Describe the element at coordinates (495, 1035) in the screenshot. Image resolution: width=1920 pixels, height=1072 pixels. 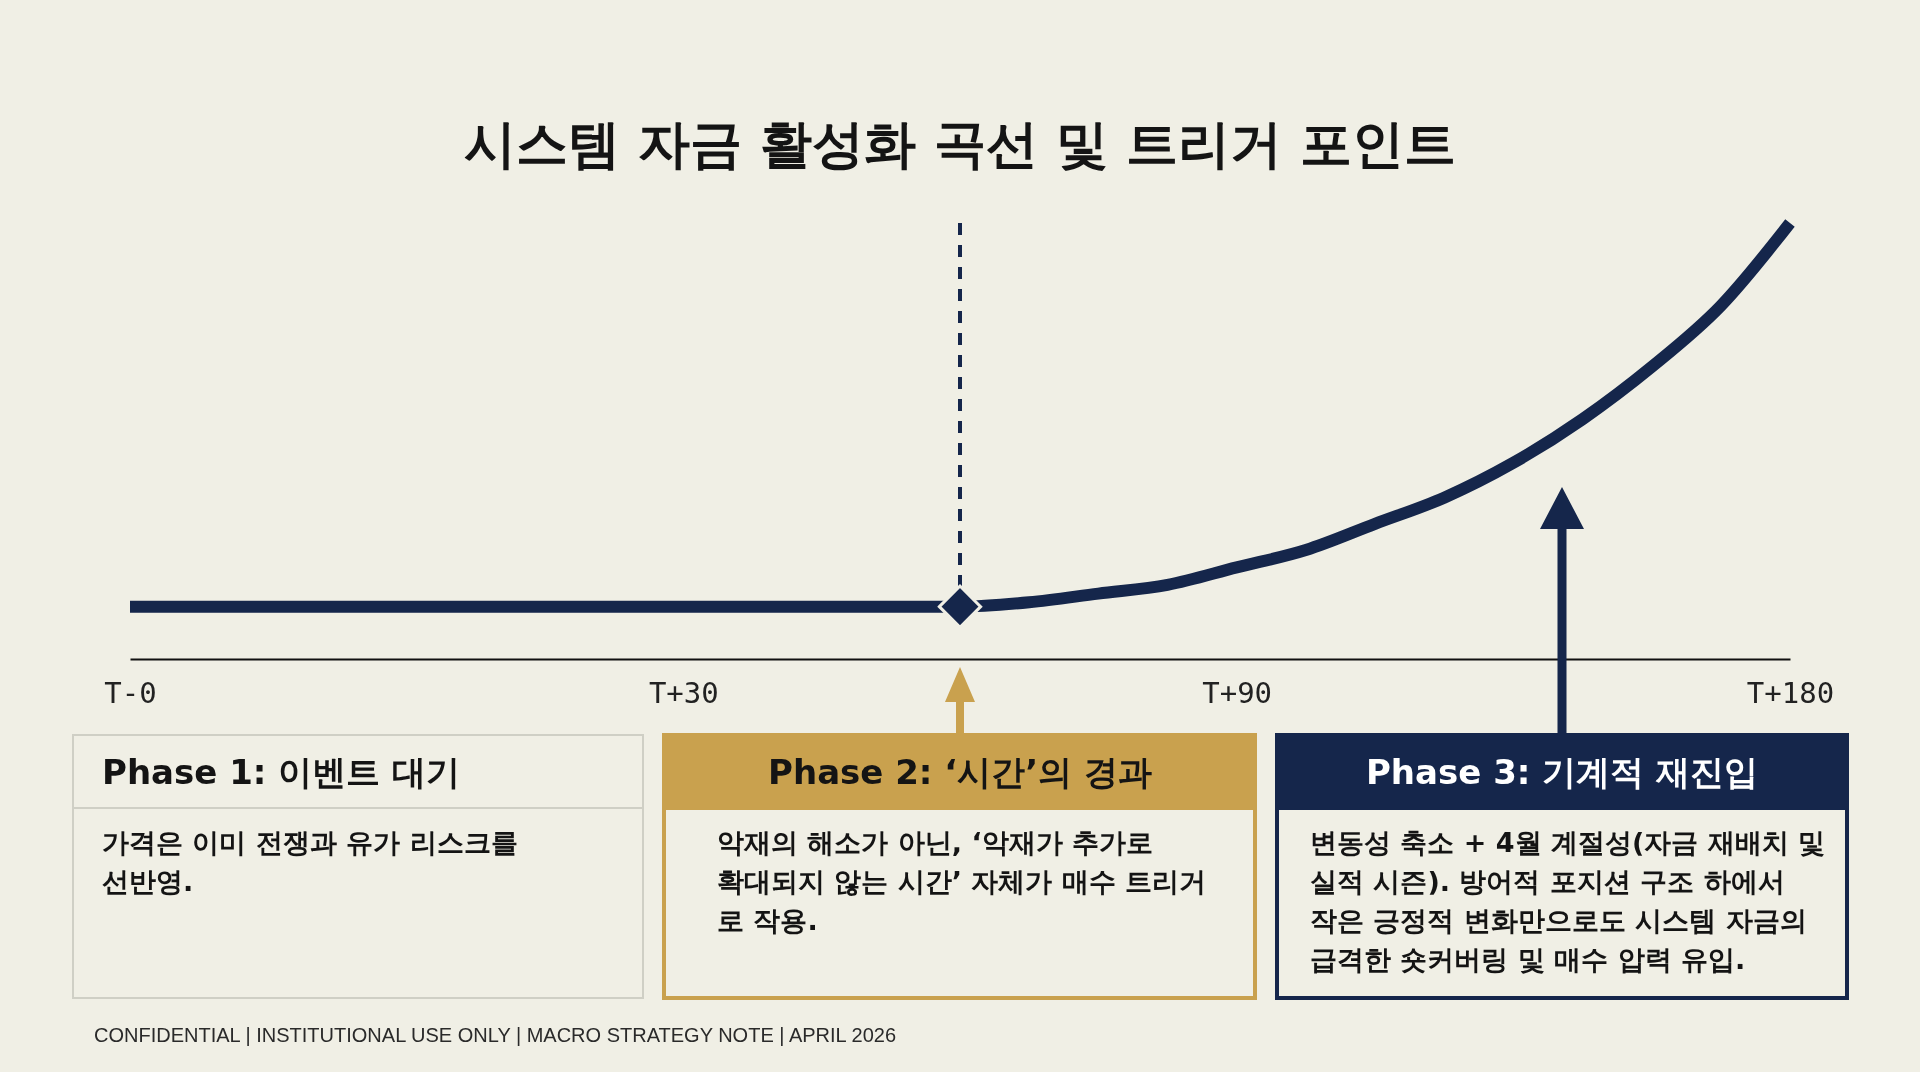
I see `text: CONFIDENTIAL | INSTITUTIONAL USE ONLY | MACRO STRATEGY NOTE | APRIL 2026` at that location.